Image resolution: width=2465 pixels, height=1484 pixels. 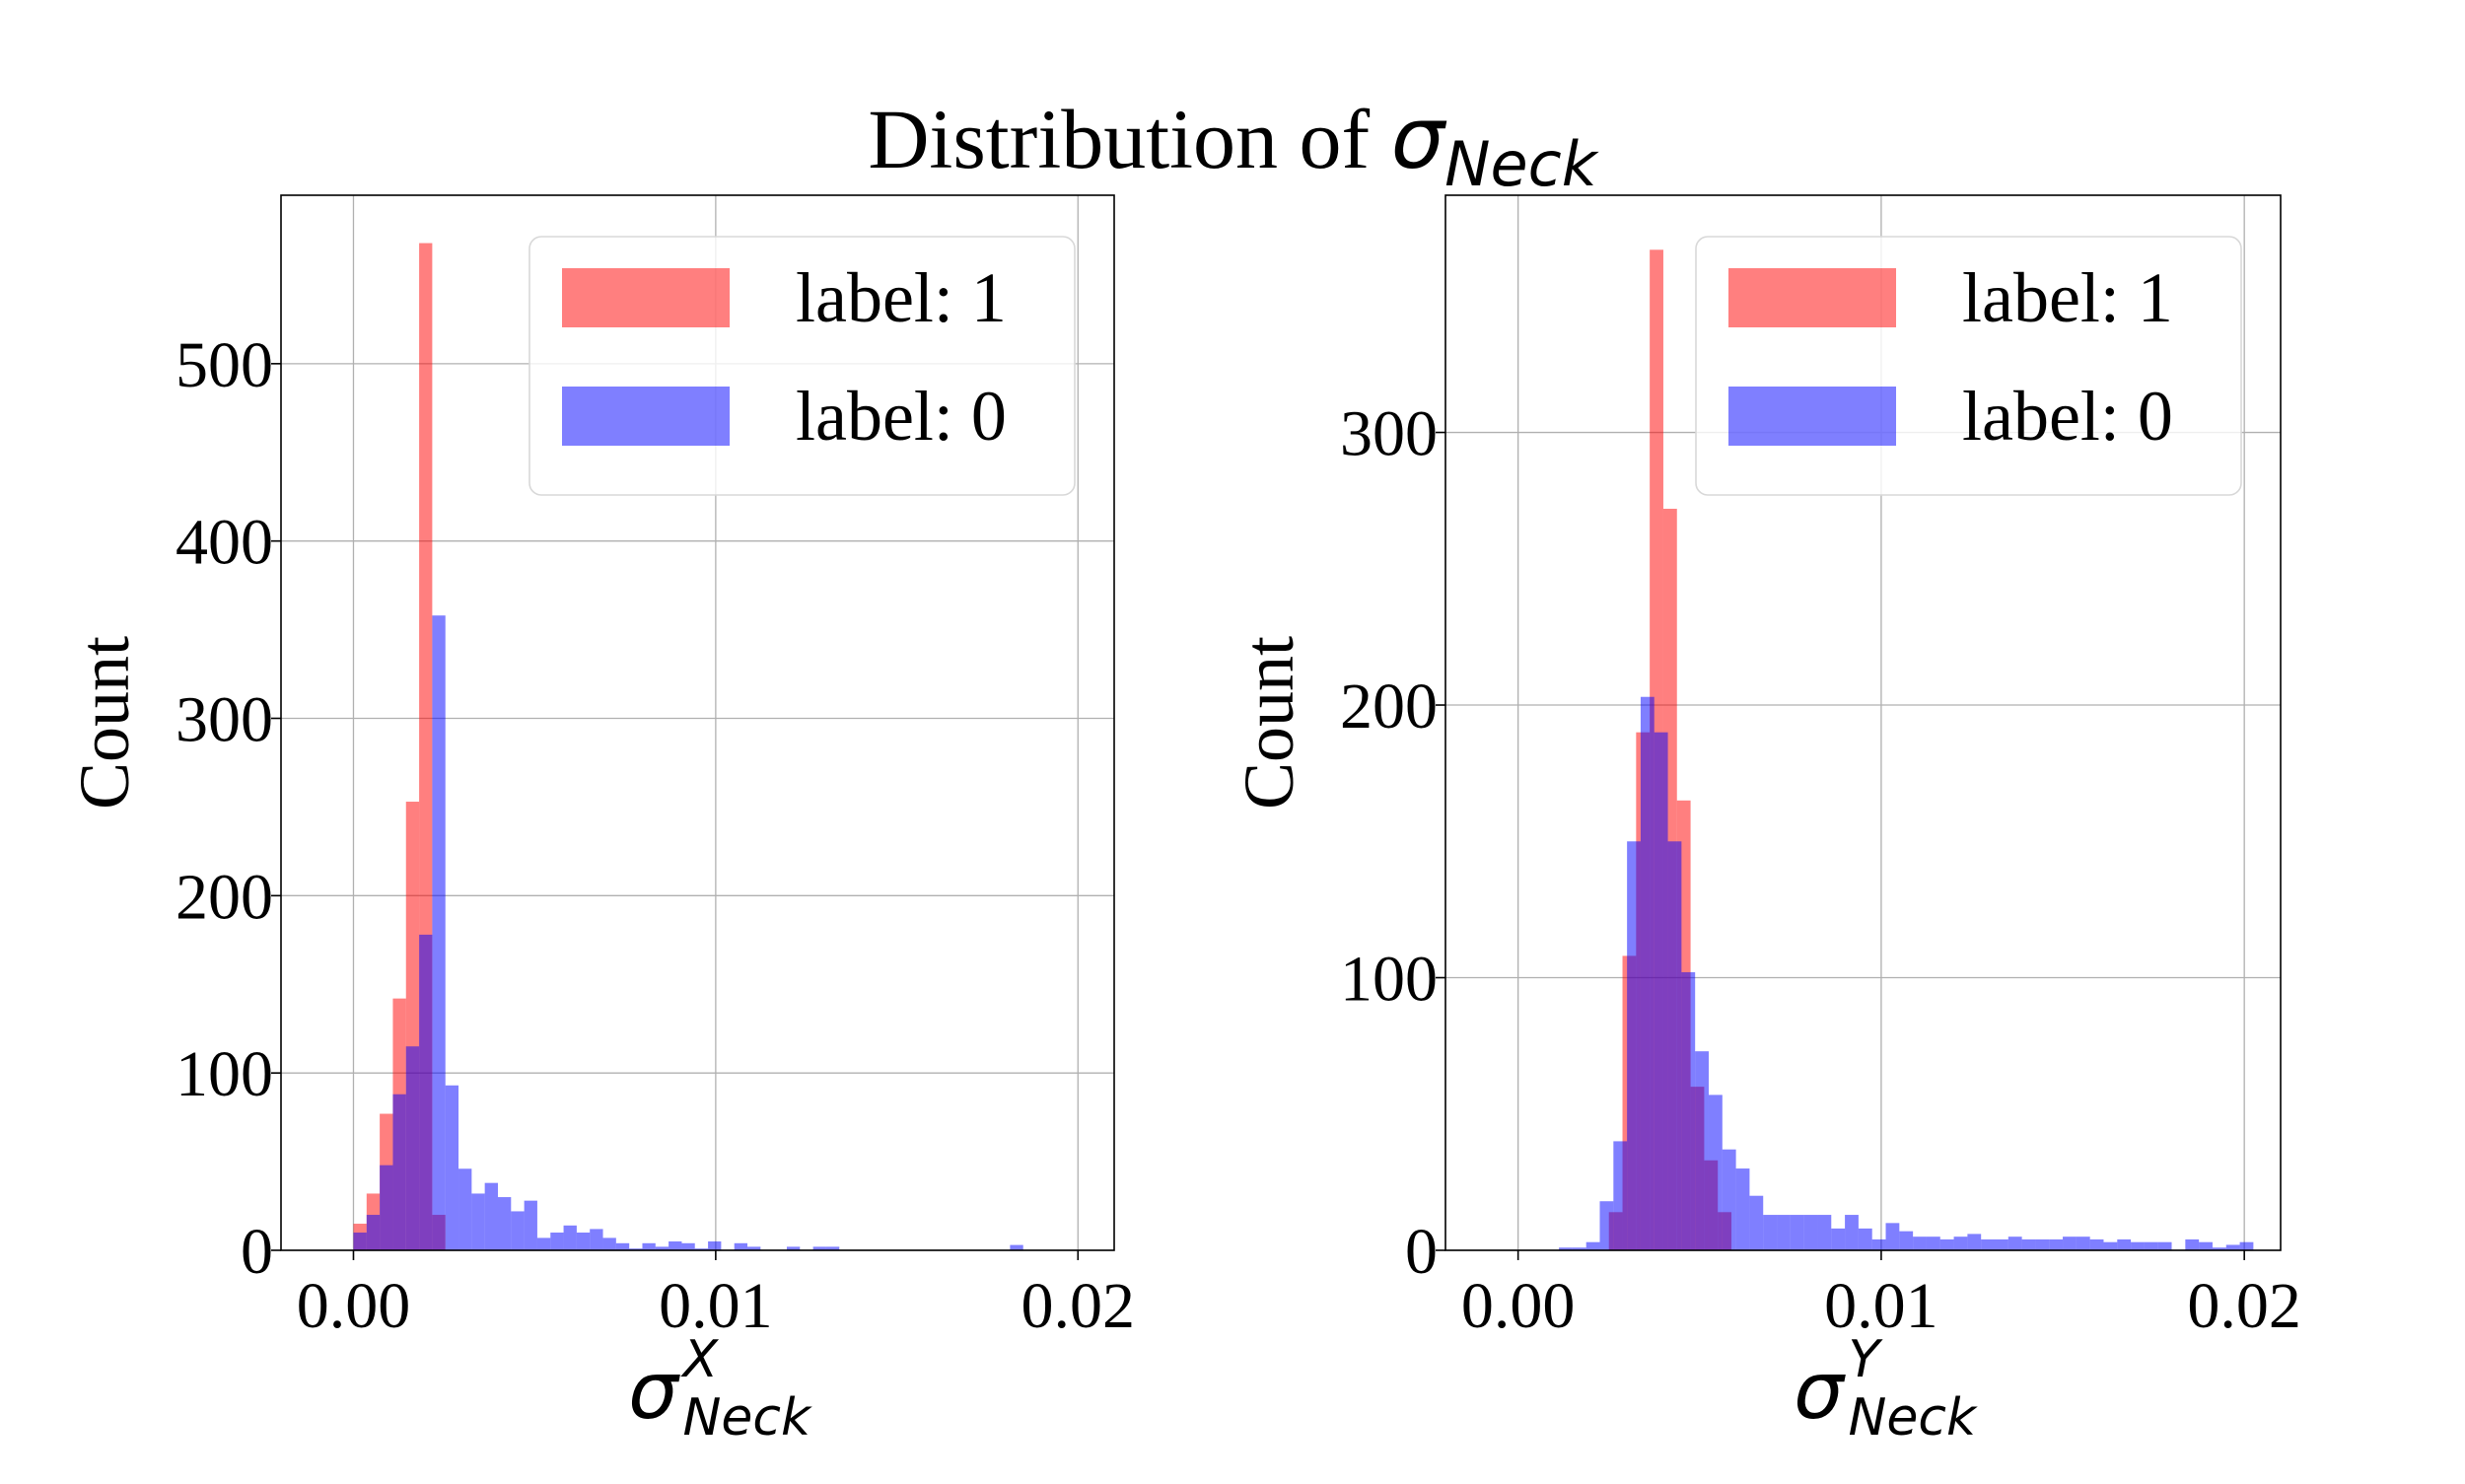 What do you see at coordinates (224, 365) in the screenshot?
I see `y-tick-label: 500` at bounding box center [224, 365].